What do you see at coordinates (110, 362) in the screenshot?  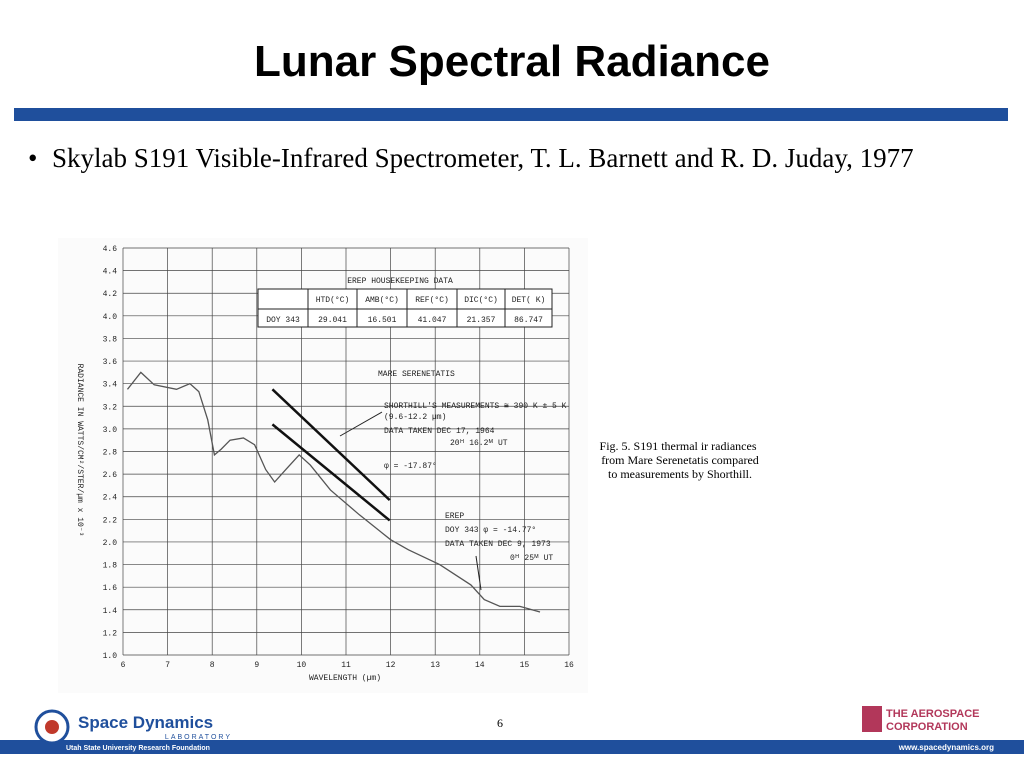 I see `y-tick-label: 3.6` at bounding box center [110, 362].